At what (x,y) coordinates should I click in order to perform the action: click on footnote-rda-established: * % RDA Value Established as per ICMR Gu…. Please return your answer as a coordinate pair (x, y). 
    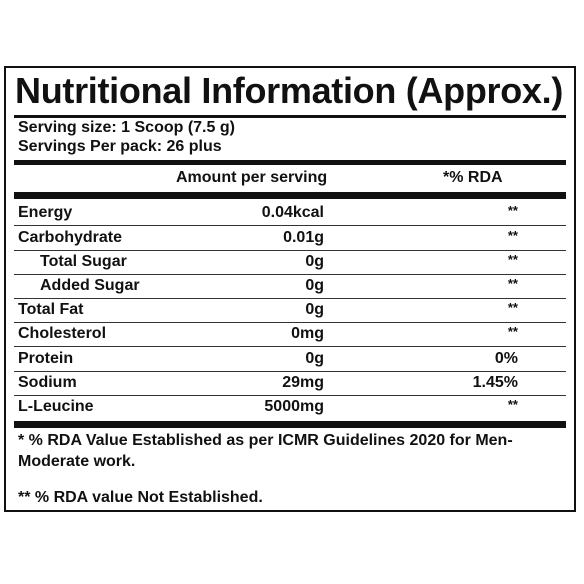
    Looking at the image, I should click on (265, 451).